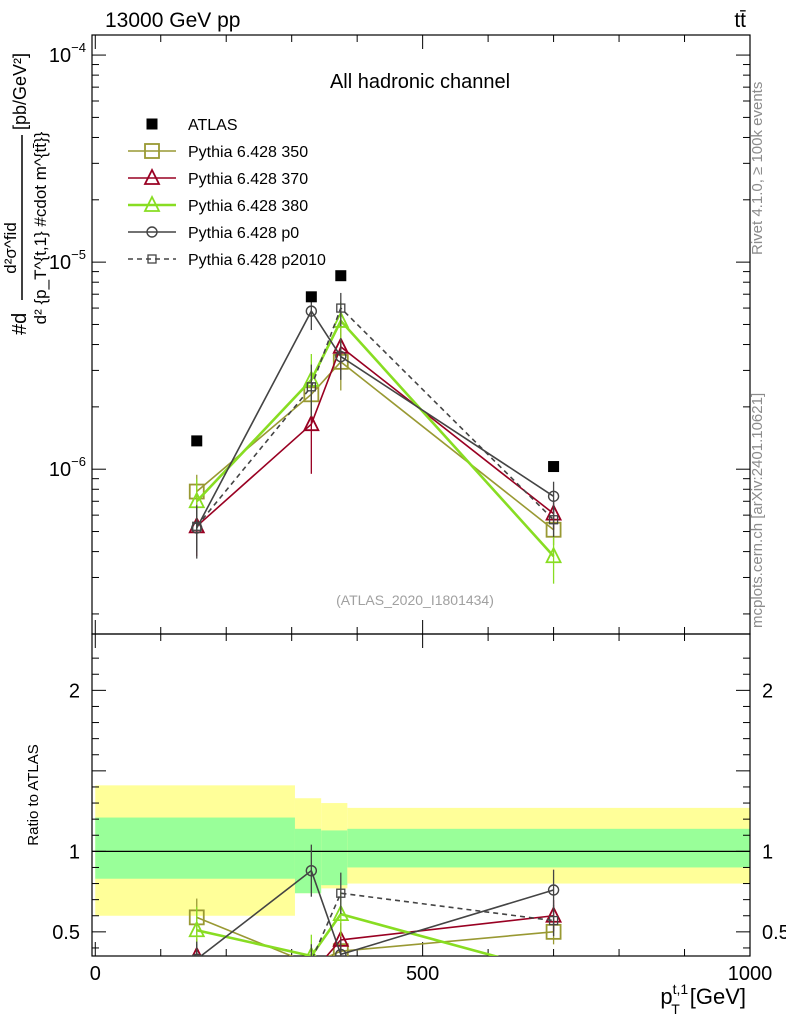 The height and width of the screenshot is (1024, 786). What do you see at coordinates (248, 179) in the screenshot?
I see `legend-label: Pythia 6.428 370` at bounding box center [248, 179].